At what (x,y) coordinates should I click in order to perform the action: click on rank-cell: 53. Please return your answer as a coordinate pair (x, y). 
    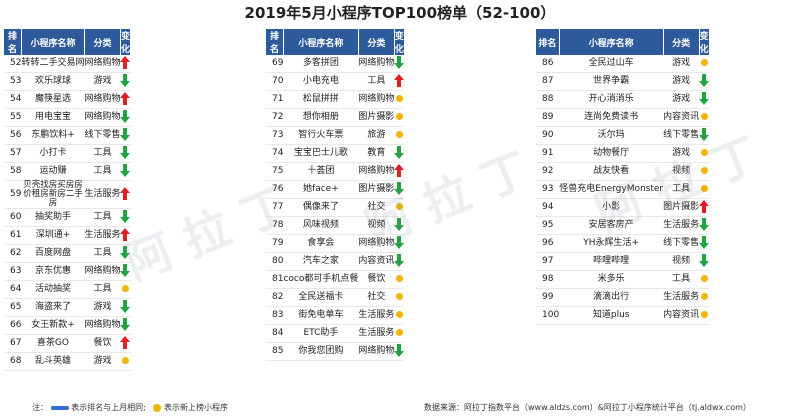
    Looking at the image, I should click on (13, 81).